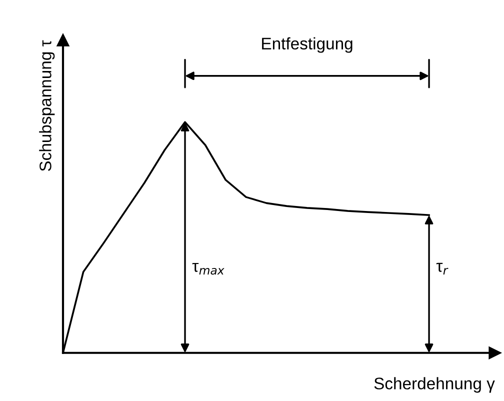  What do you see at coordinates (442, 268) in the screenshot?
I see `annotation: τ$_{r}$` at bounding box center [442, 268].